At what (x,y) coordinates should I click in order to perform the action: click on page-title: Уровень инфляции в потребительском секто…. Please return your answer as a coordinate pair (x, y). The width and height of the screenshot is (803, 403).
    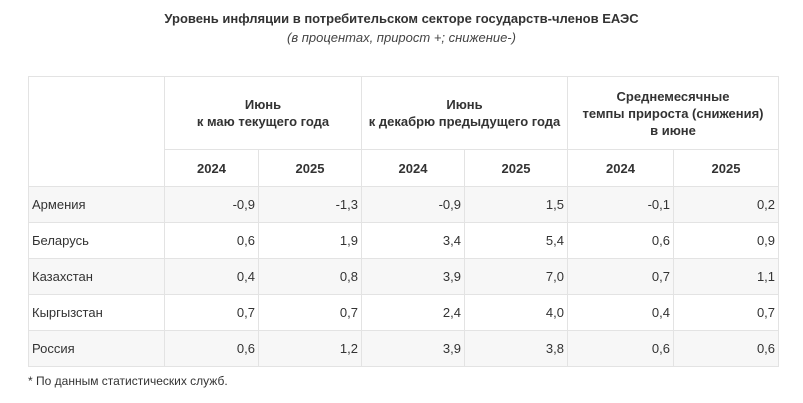
    Looking at the image, I should click on (401, 18).